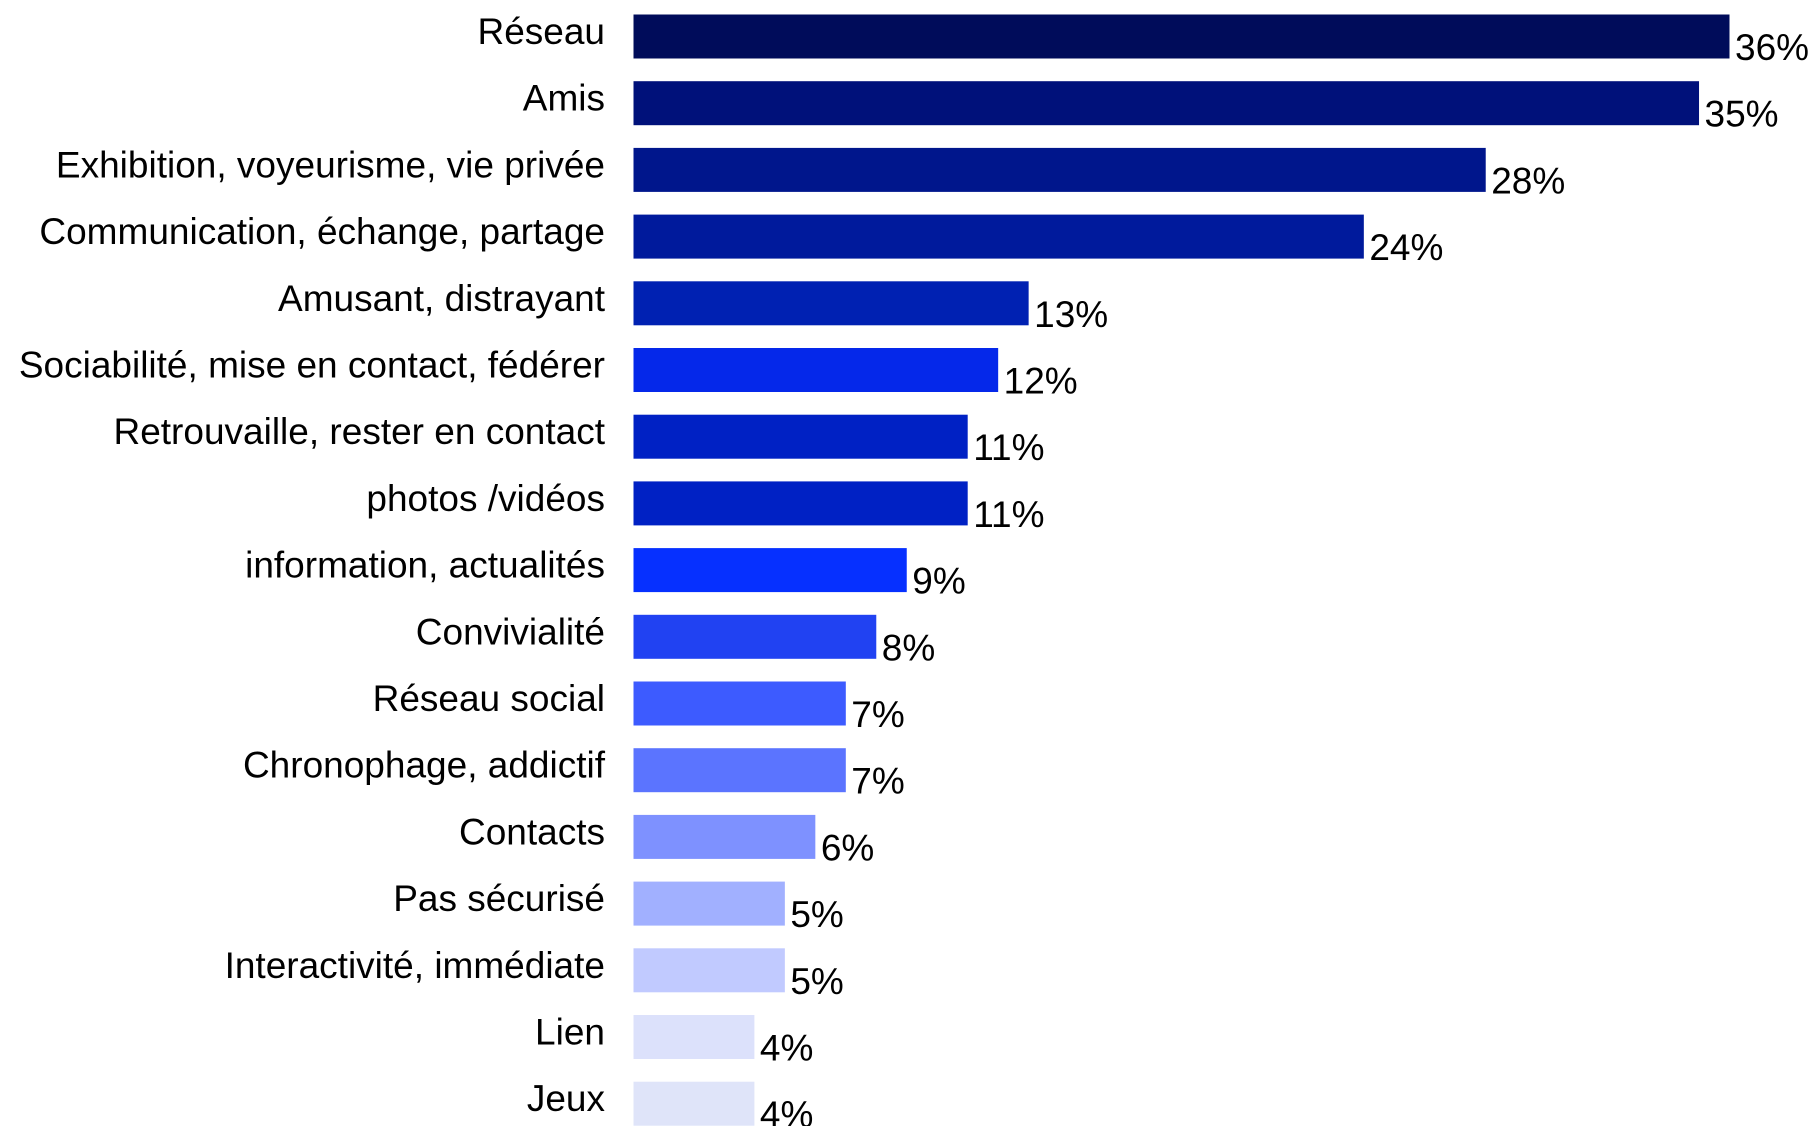 This screenshot has width=1813, height=1126. Describe the element at coordinates (1772, 47) in the screenshot. I see `value-label: 36%` at that location.